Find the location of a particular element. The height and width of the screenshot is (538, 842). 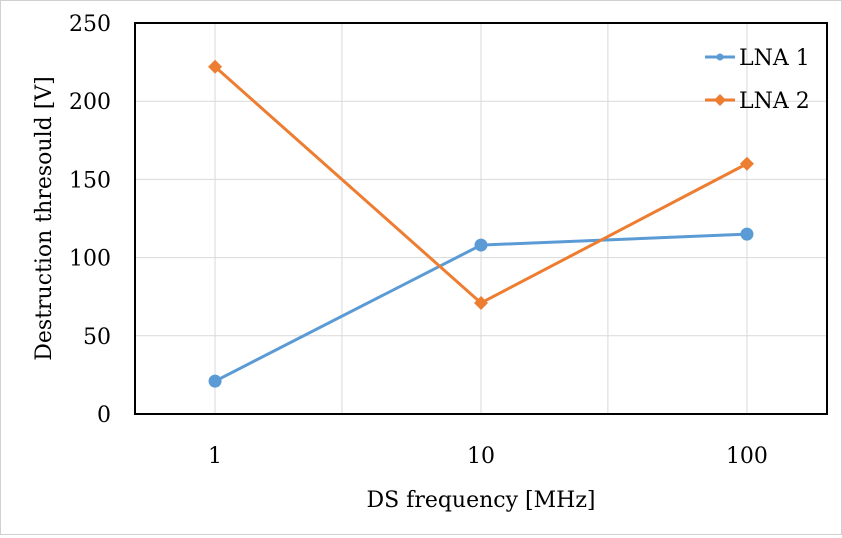

y-tick-label: 150 is located at coordinates (90, 180).